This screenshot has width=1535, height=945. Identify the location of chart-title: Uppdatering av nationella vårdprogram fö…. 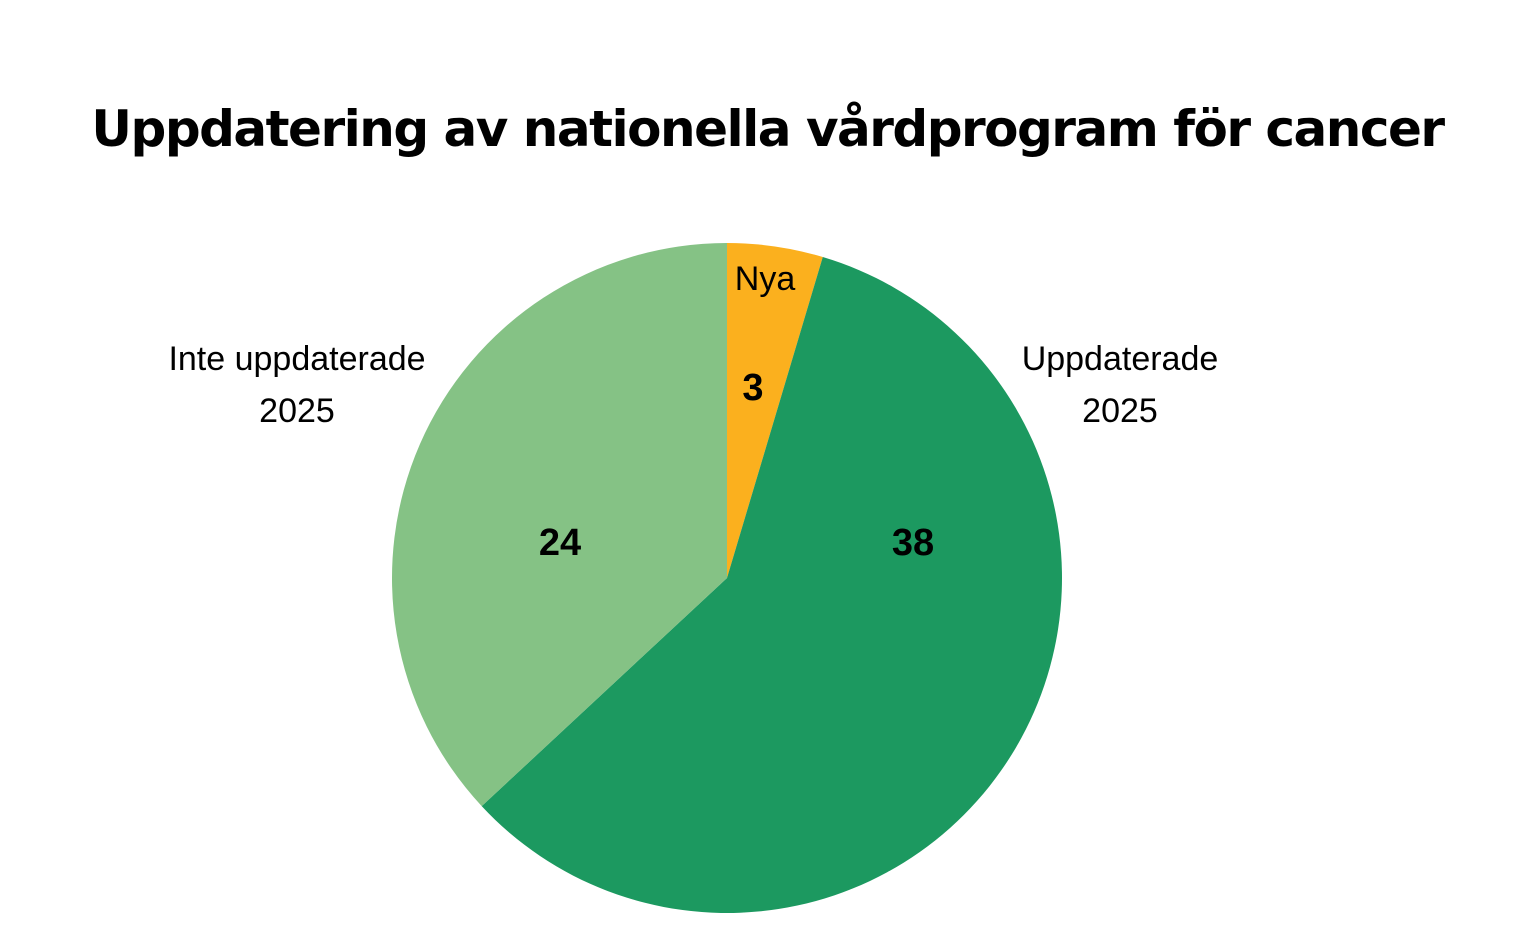
(768, 129).